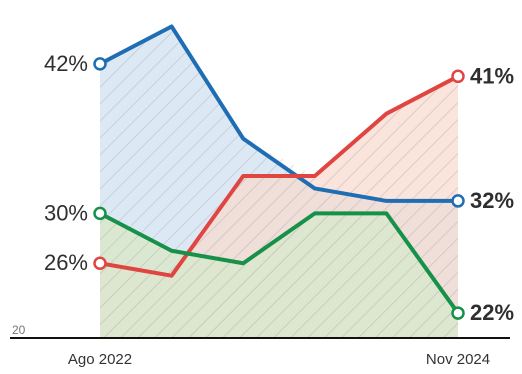 Image resolution: width=522 pixels, height=374 pixels. Describe the element at coordinates (458, 76) in the screenshot. I see `series-2-end-point` at that location.